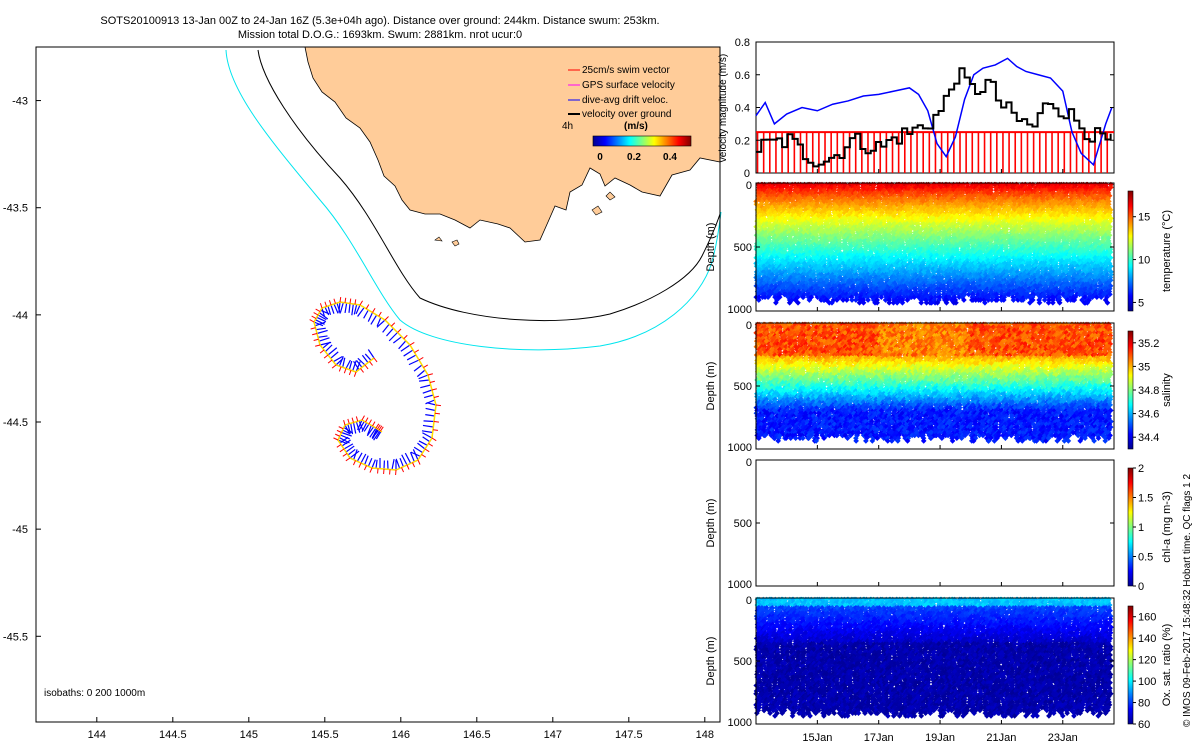 The height and width of the screenshot is (750, 1200). Describe the element at coordinates (621, 85) in the screenshot. I see `legend-item-gps: GPS surface velocity` at that location.